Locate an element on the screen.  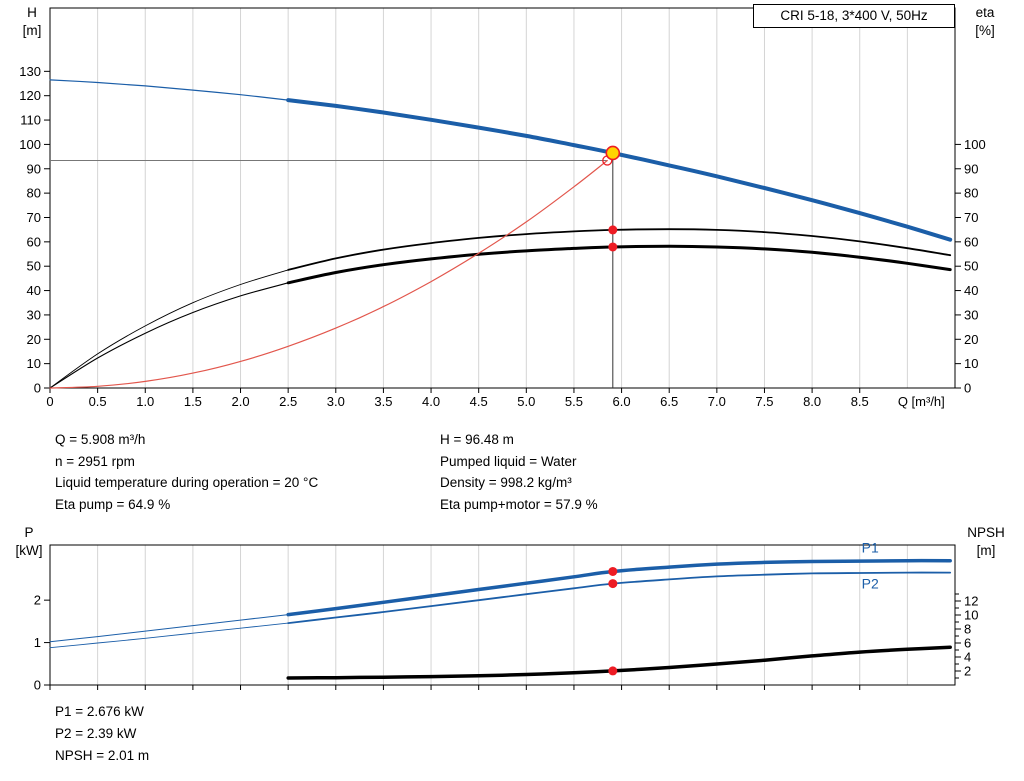
x-tick-label: 8.5 is located at coordinates (860, 401).